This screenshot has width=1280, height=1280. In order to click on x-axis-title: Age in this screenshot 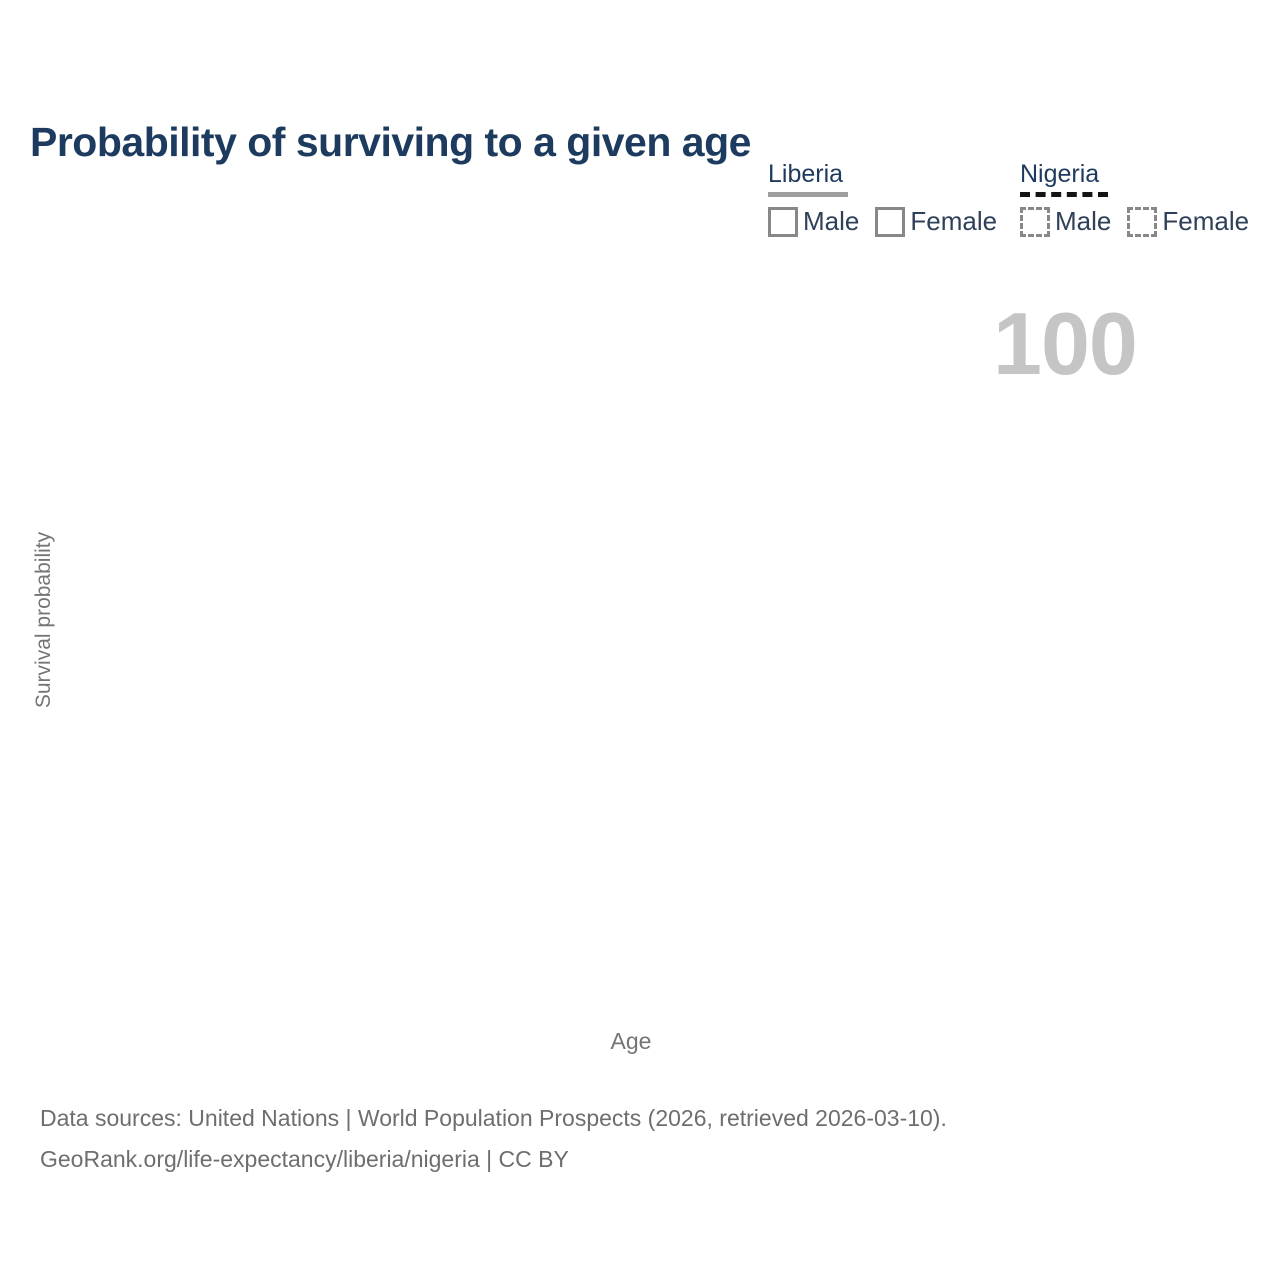, I will do `click(631, 1041)`.